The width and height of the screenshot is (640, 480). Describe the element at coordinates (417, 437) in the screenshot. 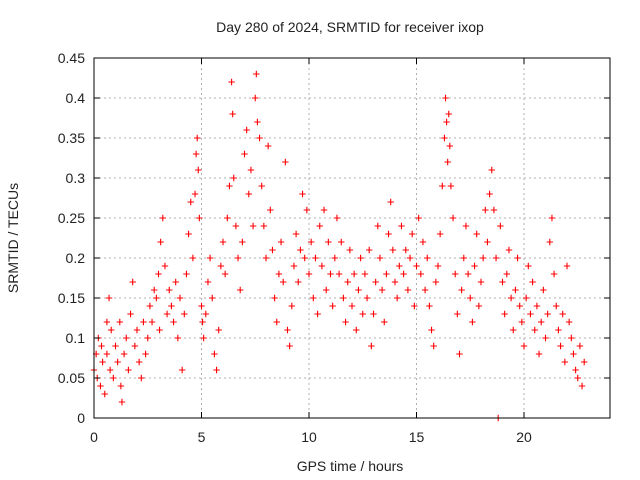

I see `x-tick-label: 15` at that location.